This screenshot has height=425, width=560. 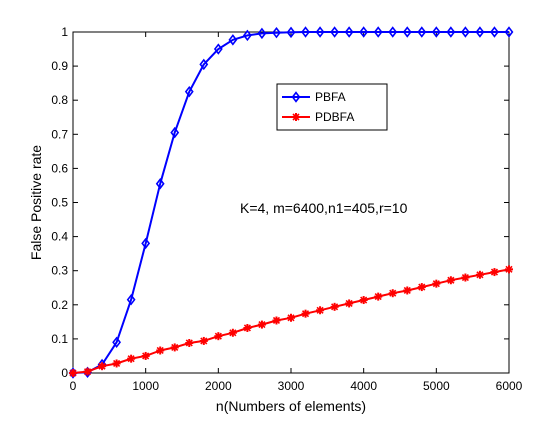 I want to click on legend-label-pbfa: PBFA, so click(x=330, y=97).